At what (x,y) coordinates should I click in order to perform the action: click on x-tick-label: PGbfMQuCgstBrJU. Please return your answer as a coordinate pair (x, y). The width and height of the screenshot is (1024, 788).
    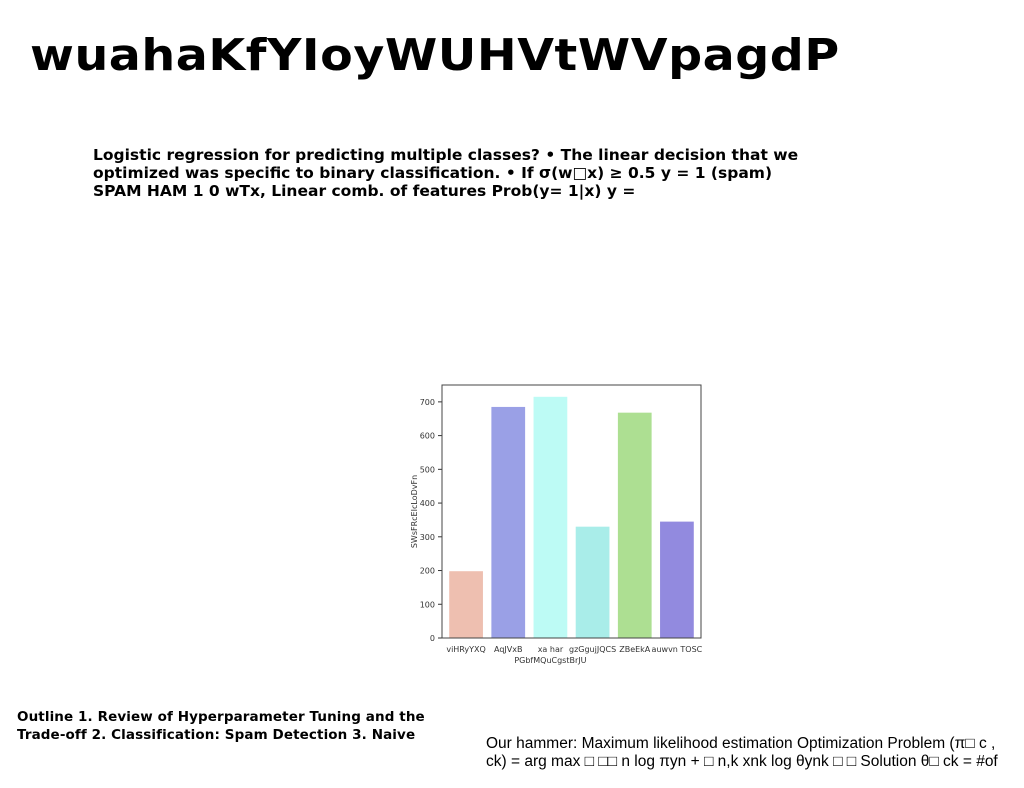
    Looking at the image, I should click on (550, 660).